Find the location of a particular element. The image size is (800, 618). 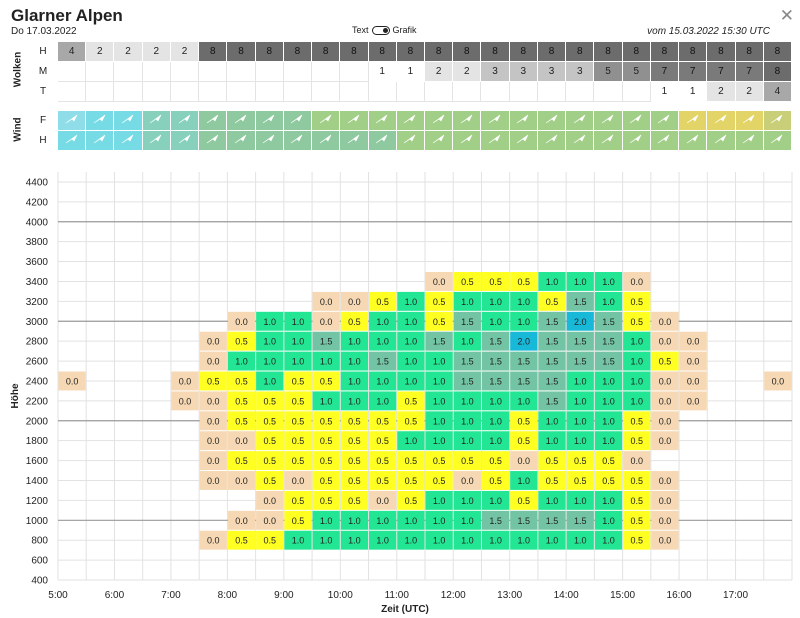

view-toggle: Text Grafik is located at coordinates (384, 30).